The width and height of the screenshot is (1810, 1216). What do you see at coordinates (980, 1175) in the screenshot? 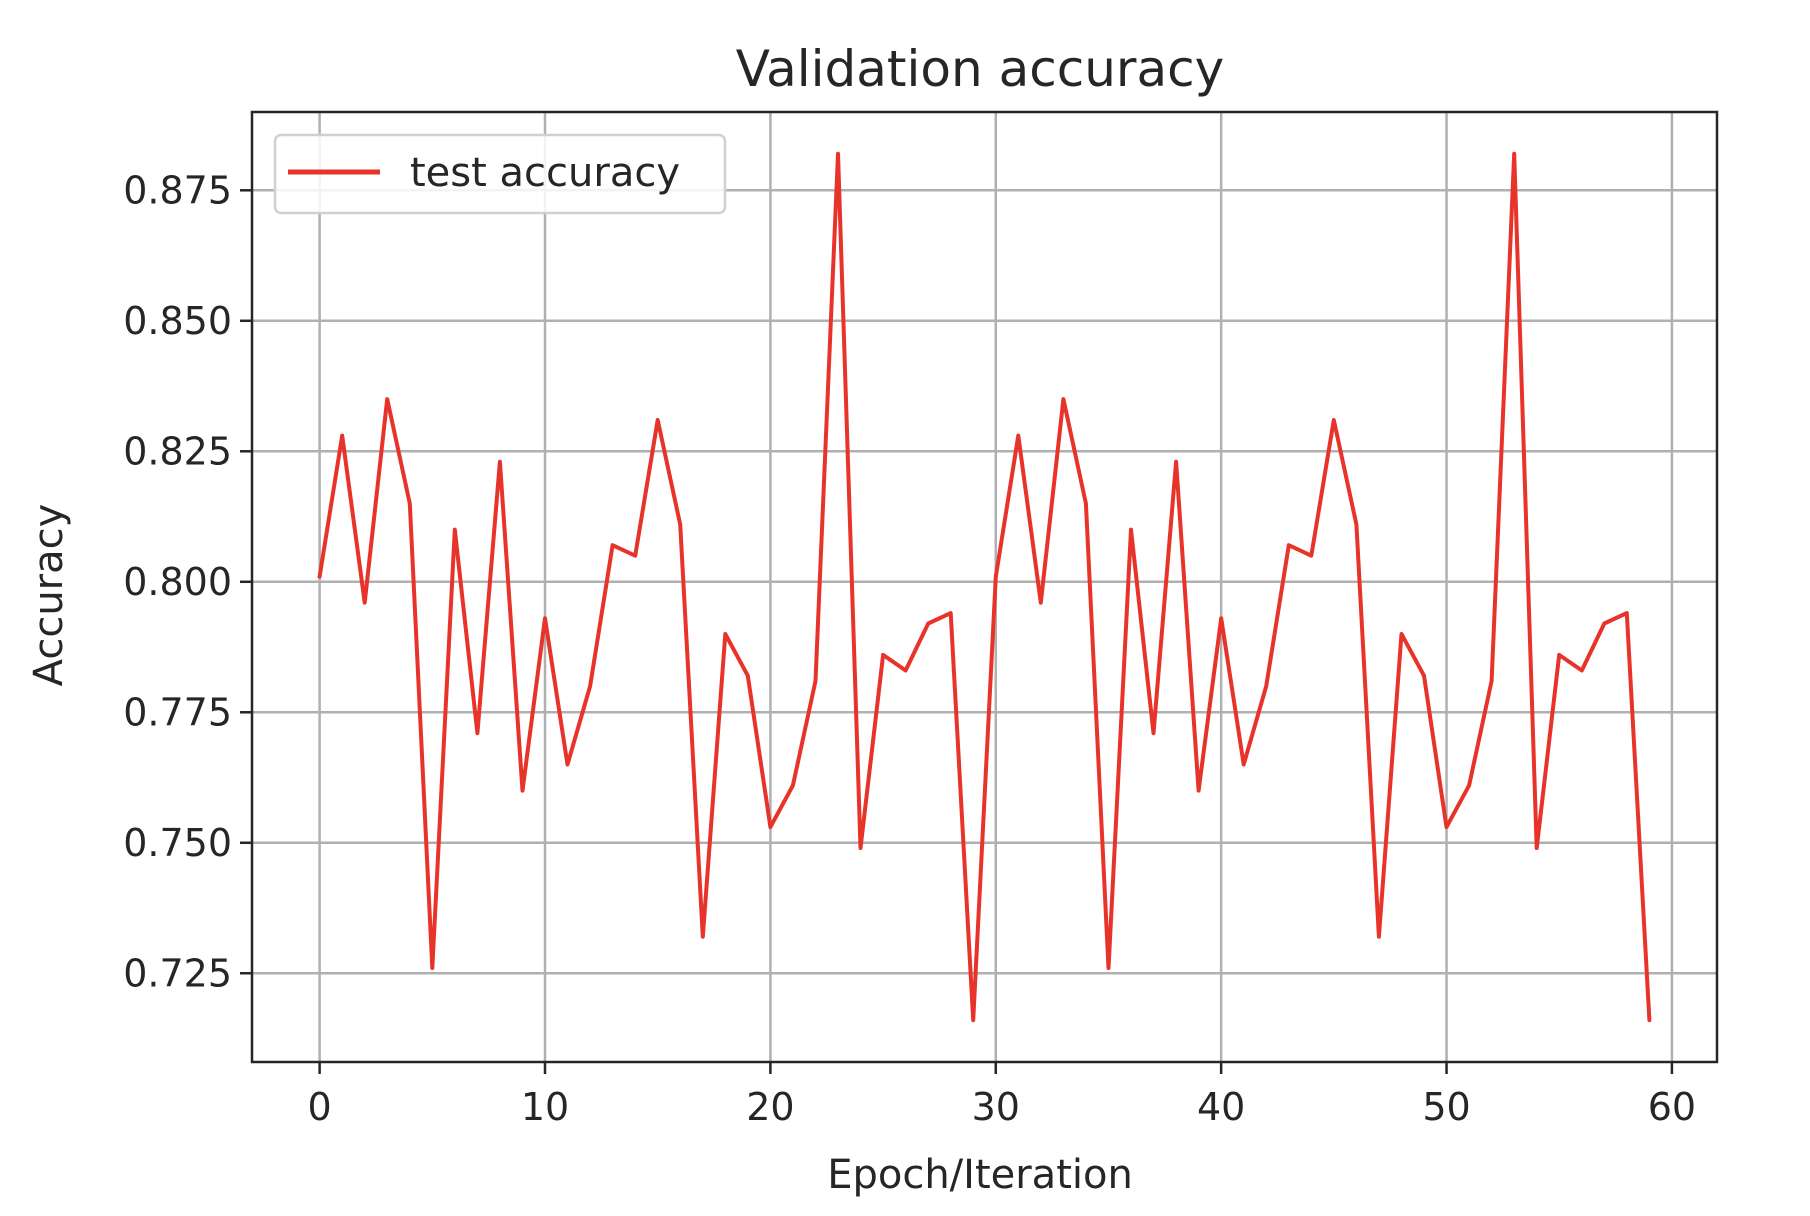
I see `x-axis-label: Epoch/Iteration` at bounding box center [980, 1175].